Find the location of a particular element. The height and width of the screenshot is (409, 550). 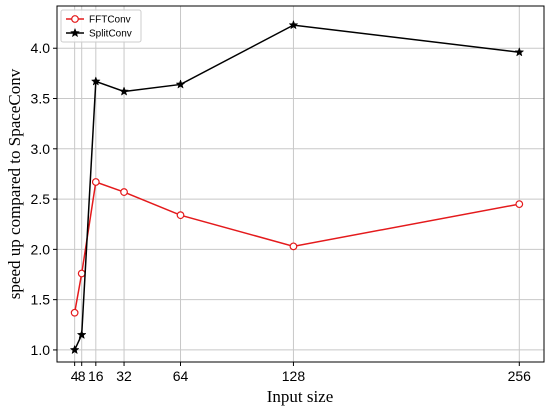

y-tick-label: 1.5 is located at coordinates (41, 300).